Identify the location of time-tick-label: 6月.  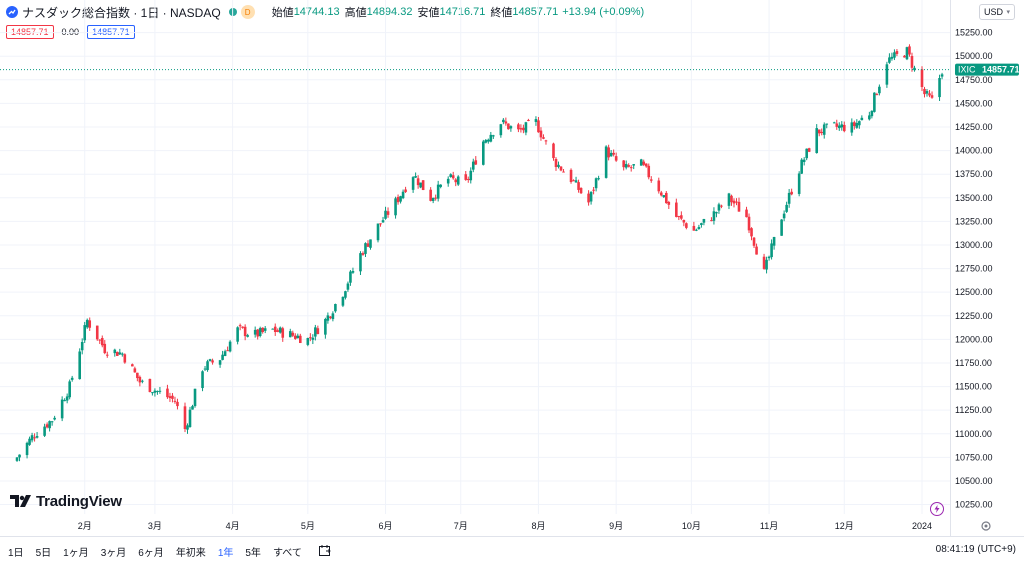
(386, 526).